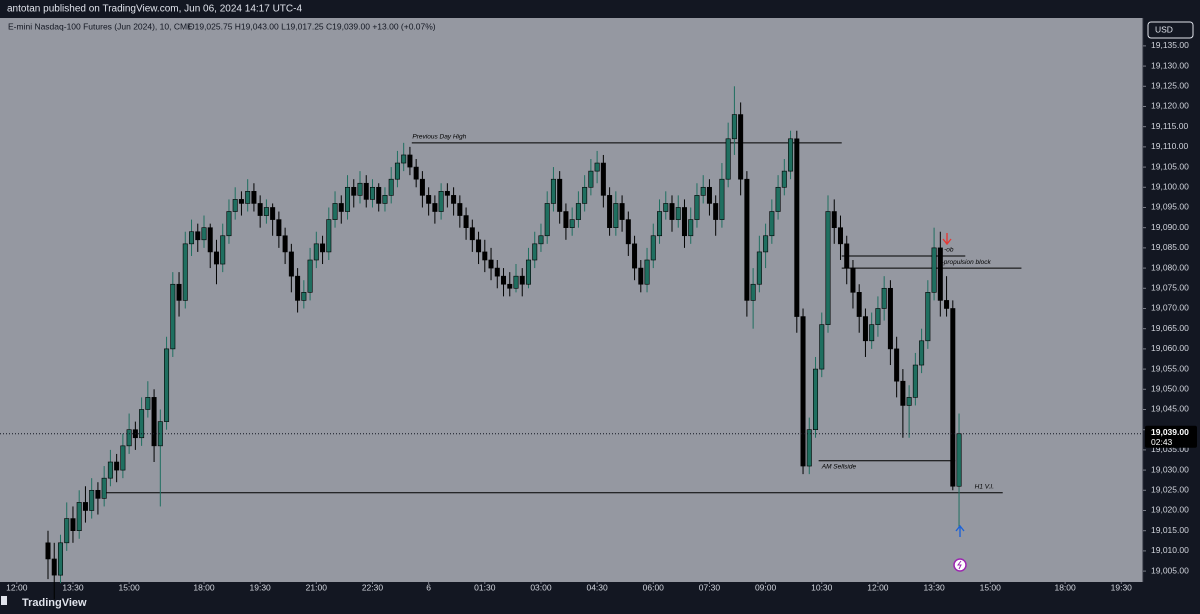  I want to click on currency: USD, so click(1164, 29).